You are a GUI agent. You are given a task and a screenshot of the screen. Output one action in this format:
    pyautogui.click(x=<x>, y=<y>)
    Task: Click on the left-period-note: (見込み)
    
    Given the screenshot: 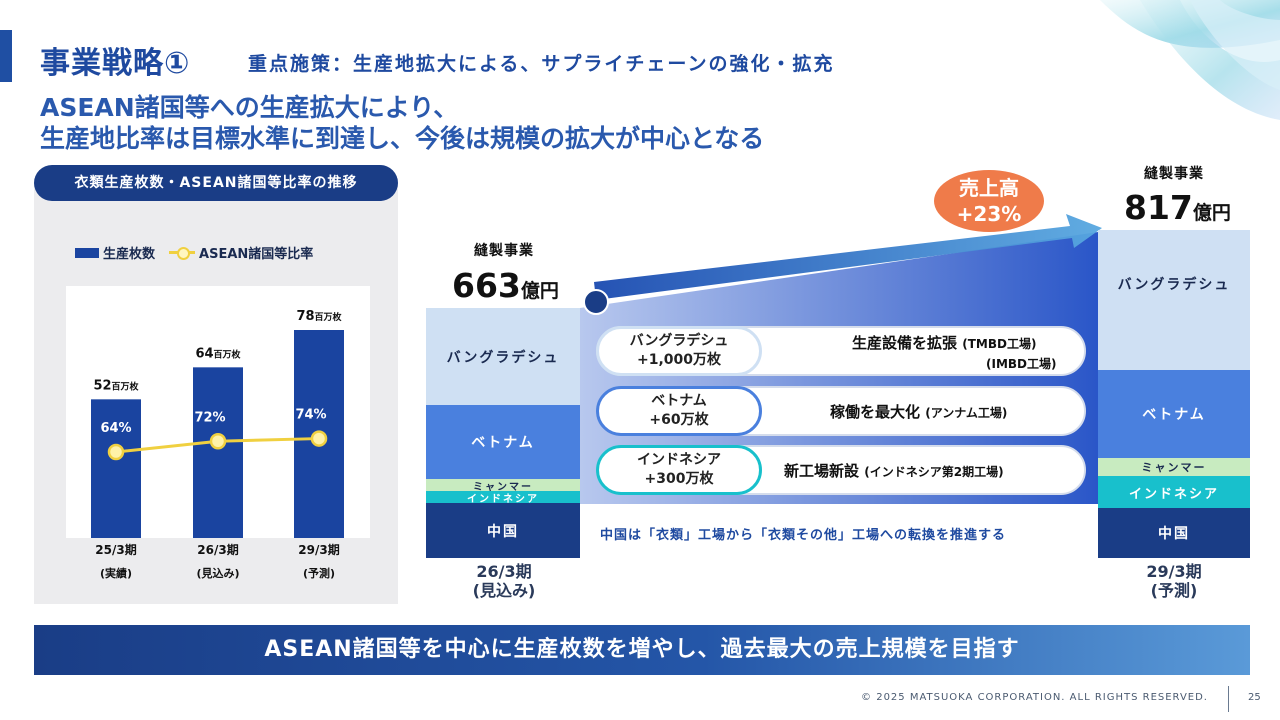 What is the action you would take?
    pyautogui.click(x=504, y=590)
    